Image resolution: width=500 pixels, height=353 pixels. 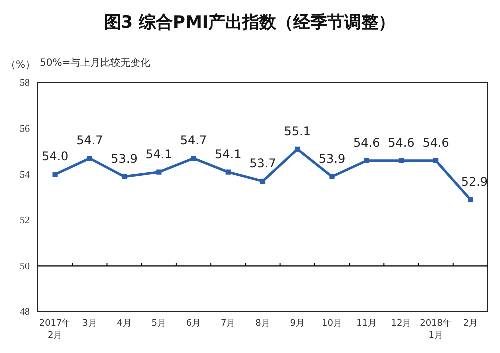 What do you see at coordinates (297, 324) in the screenshot?
I see `x-tick-label: 9月` at bounding box center [297, 324].